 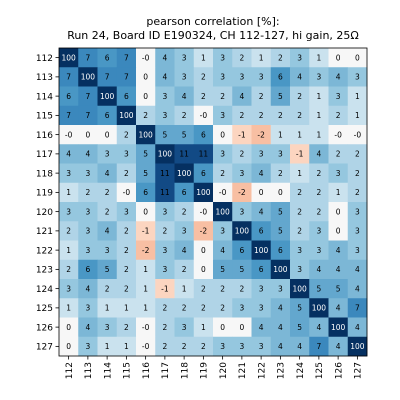 What do you see at coordinates (107, 57) in the screenshot?
I see `cell-value-label: 6` at bounding box center [107, 57].